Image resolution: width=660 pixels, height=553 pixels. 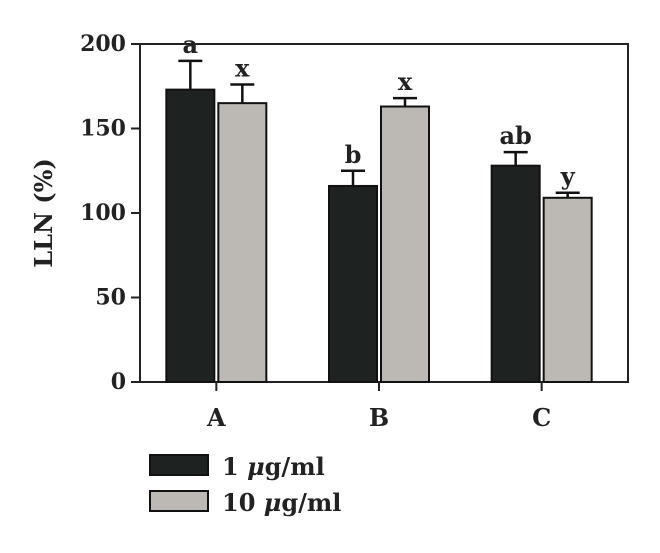 I want to click on legend-entry-label: 1 μg/ml, so click(x=273, y=466).